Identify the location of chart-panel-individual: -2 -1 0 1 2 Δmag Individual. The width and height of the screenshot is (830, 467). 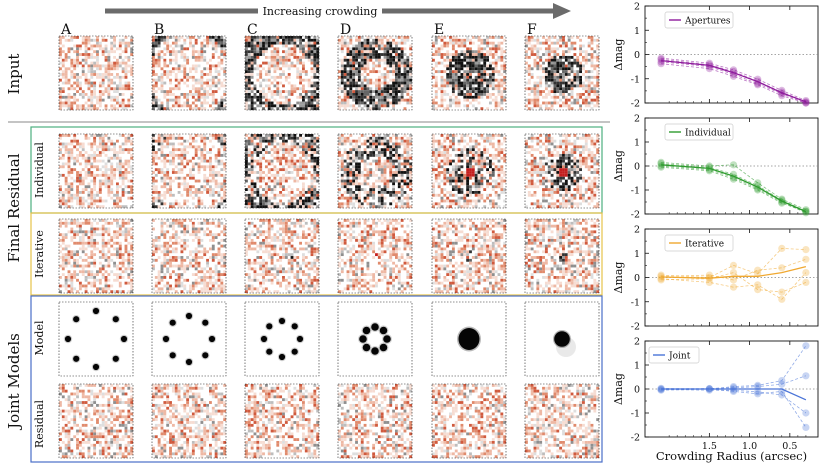
(715, 167).